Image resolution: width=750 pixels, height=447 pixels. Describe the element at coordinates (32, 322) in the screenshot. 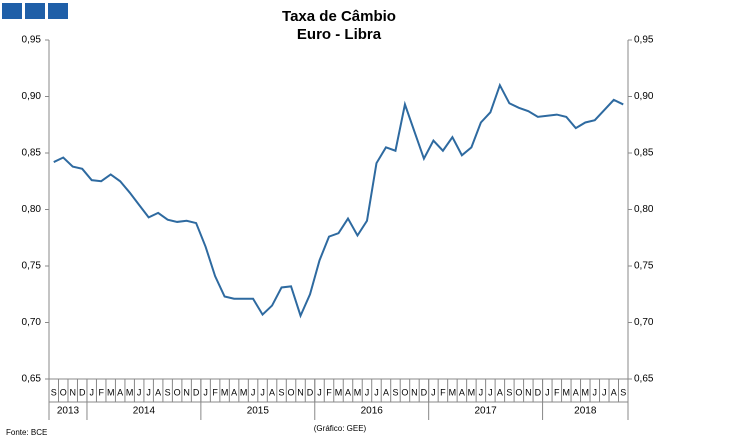

I see `y-tick-label: 0,70` at that location.